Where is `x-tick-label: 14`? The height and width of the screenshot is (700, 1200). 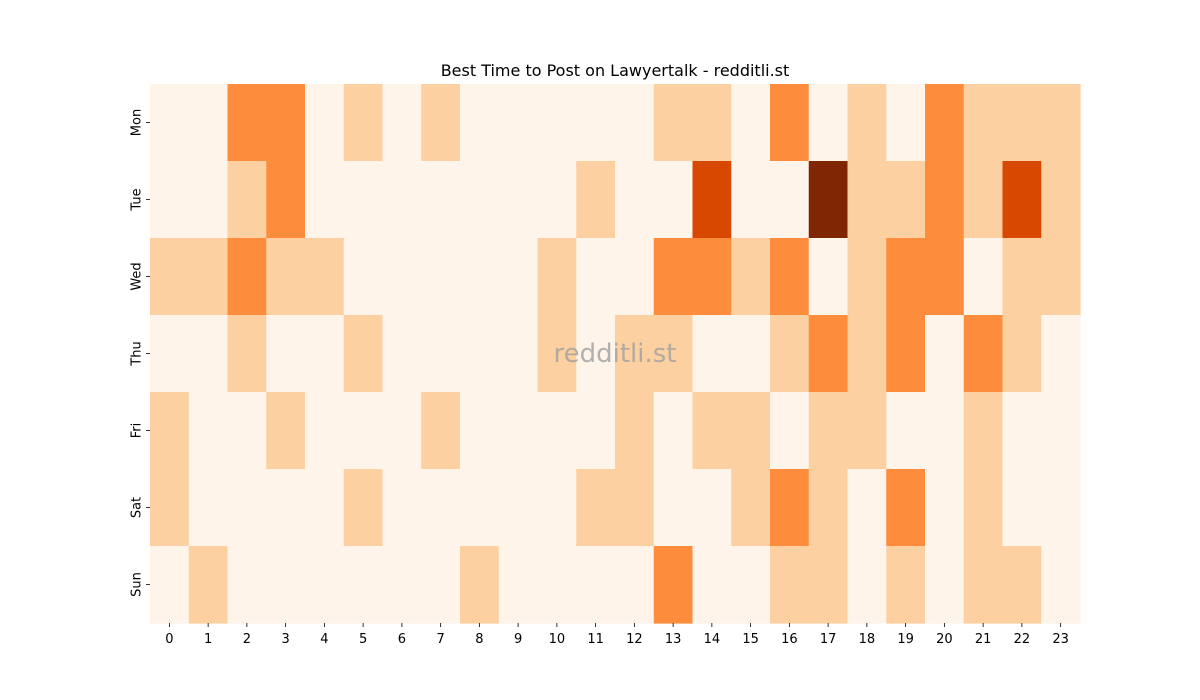
x-tick-label: 14 is located at coordinates (712, 639).